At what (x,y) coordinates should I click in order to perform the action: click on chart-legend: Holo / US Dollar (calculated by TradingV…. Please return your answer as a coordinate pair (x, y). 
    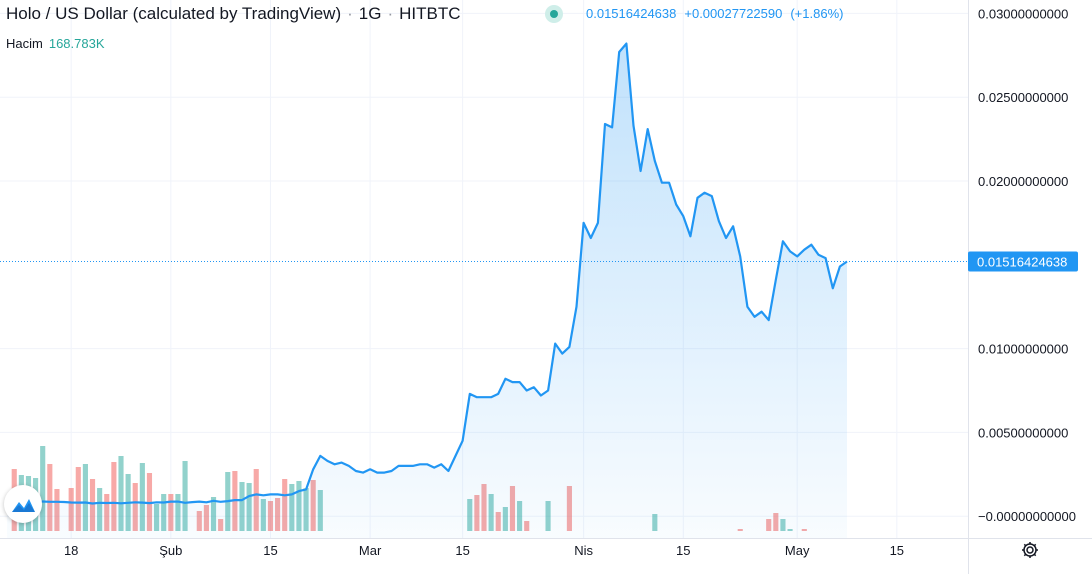
    Looking at the image, I should click on (233, 14).